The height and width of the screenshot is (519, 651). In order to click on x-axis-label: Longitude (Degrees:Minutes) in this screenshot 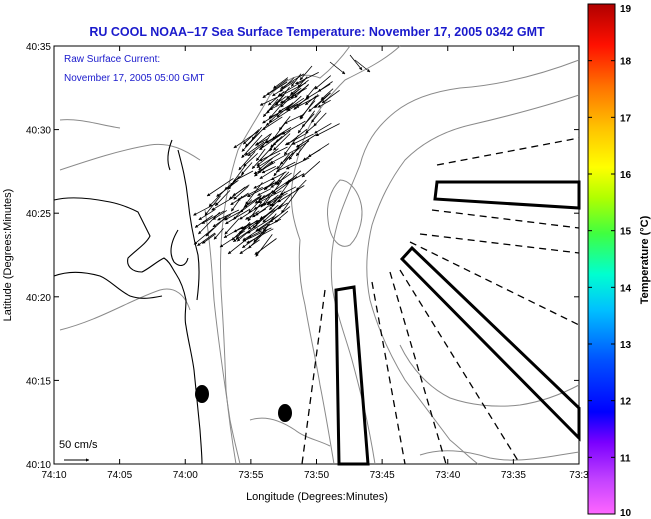, I will do `click(317, 497)`.